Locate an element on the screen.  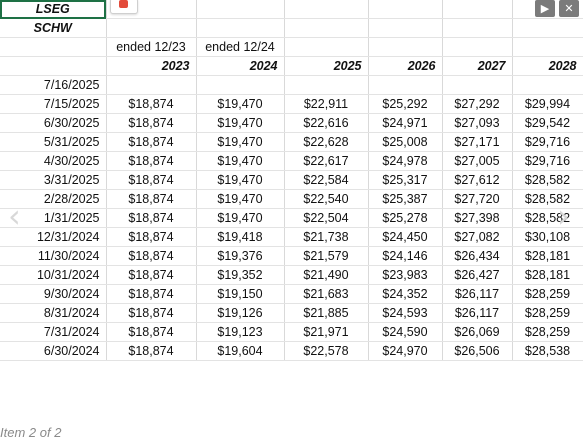
value-cell: $26,434 is located at coordinates (477, 256).